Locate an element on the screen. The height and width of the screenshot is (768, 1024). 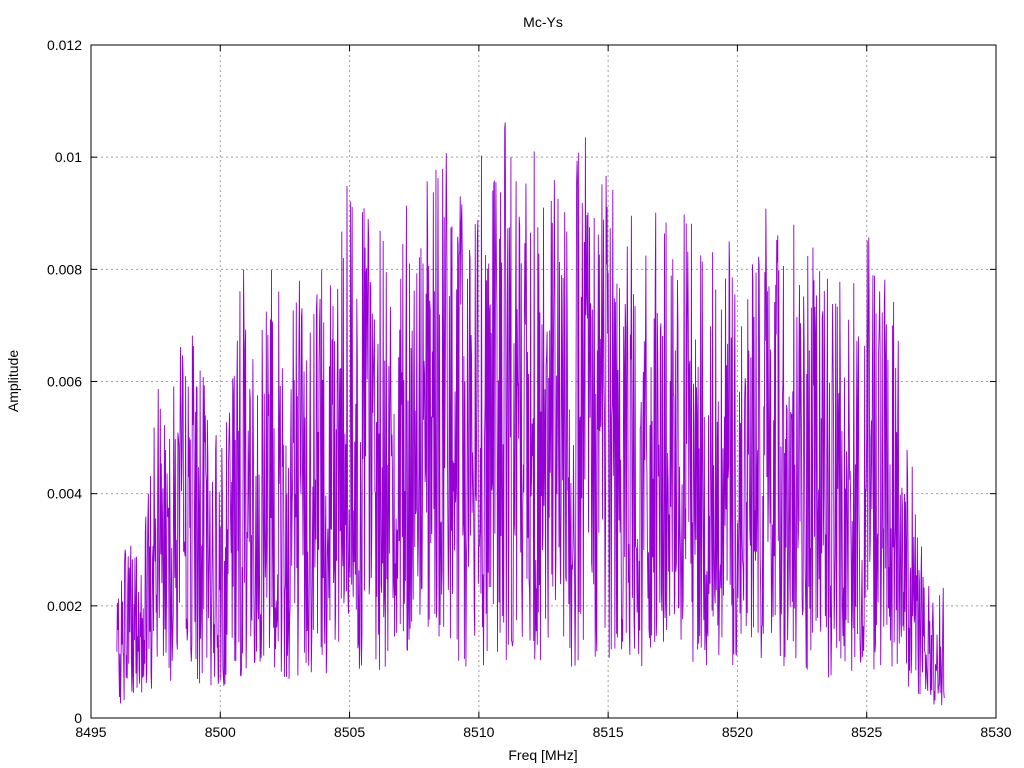
y-tick-label: 0 is located at coordinates (78, 718).